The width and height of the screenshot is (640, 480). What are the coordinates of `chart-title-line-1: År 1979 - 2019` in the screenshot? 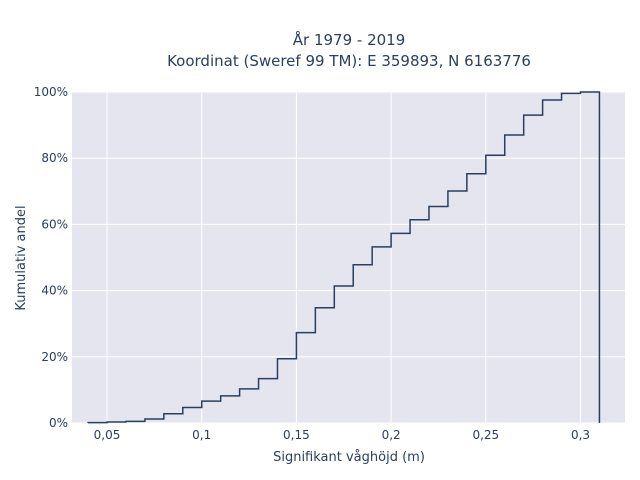 It's located at (349, 39).